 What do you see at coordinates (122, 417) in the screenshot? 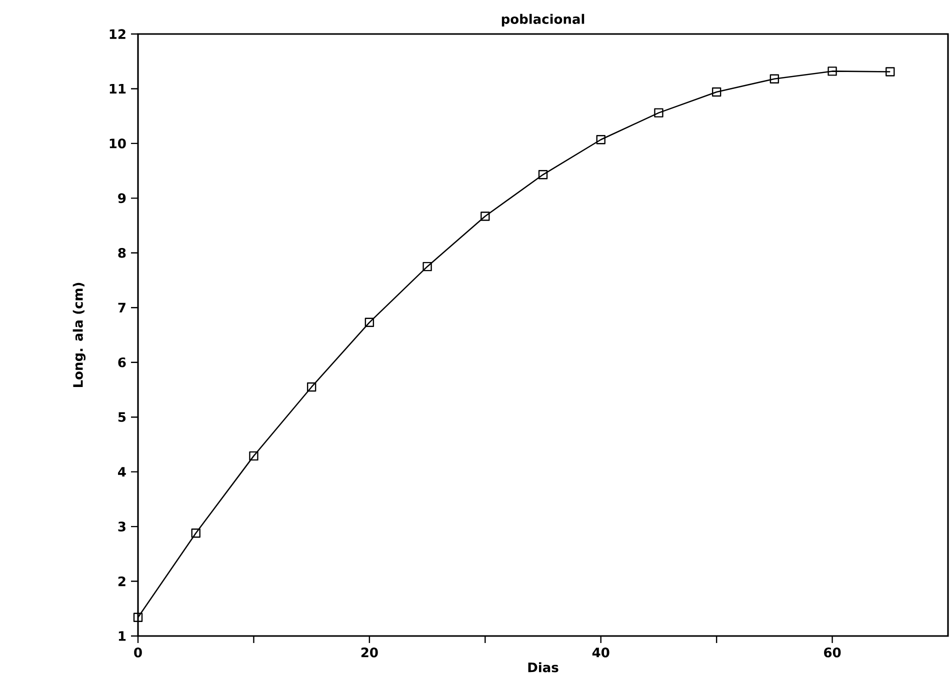
I see `y-tick-label: 5` at bounding box center [122, 417].